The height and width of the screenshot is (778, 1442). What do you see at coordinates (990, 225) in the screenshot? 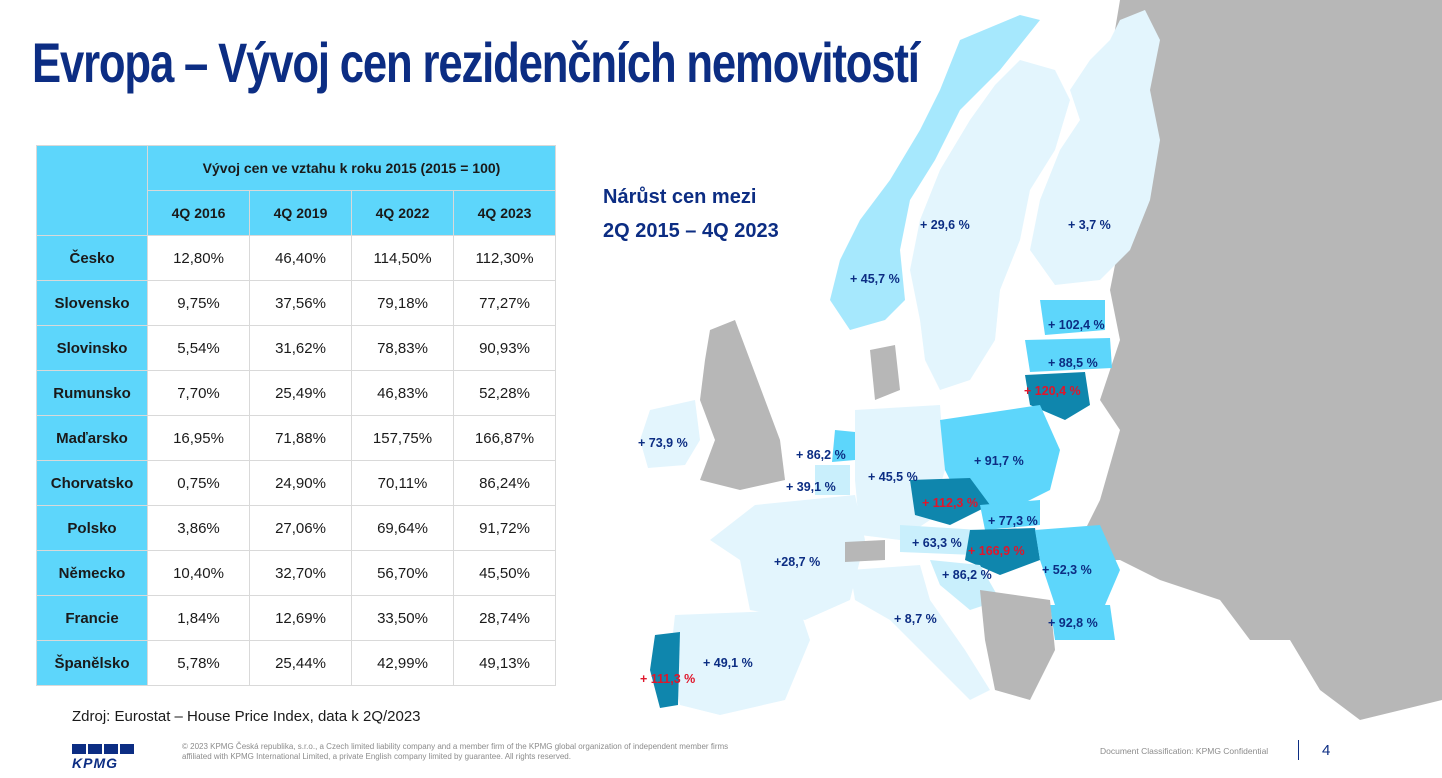
I see `map-region-sweden` at bounding box center [990, 225].